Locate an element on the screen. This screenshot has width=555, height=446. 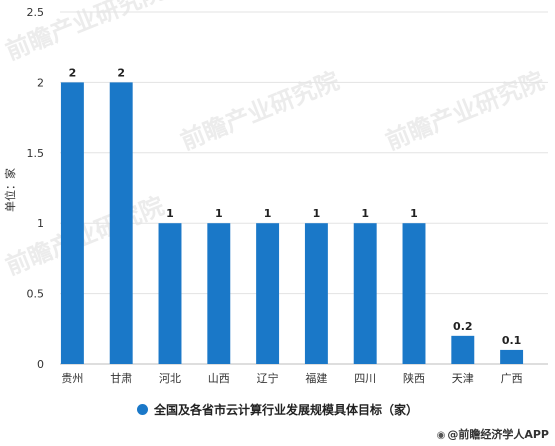
legend-label: 全国及各省市云计算行业发展规模具体目标（家） is located at coordinates (285, 410).